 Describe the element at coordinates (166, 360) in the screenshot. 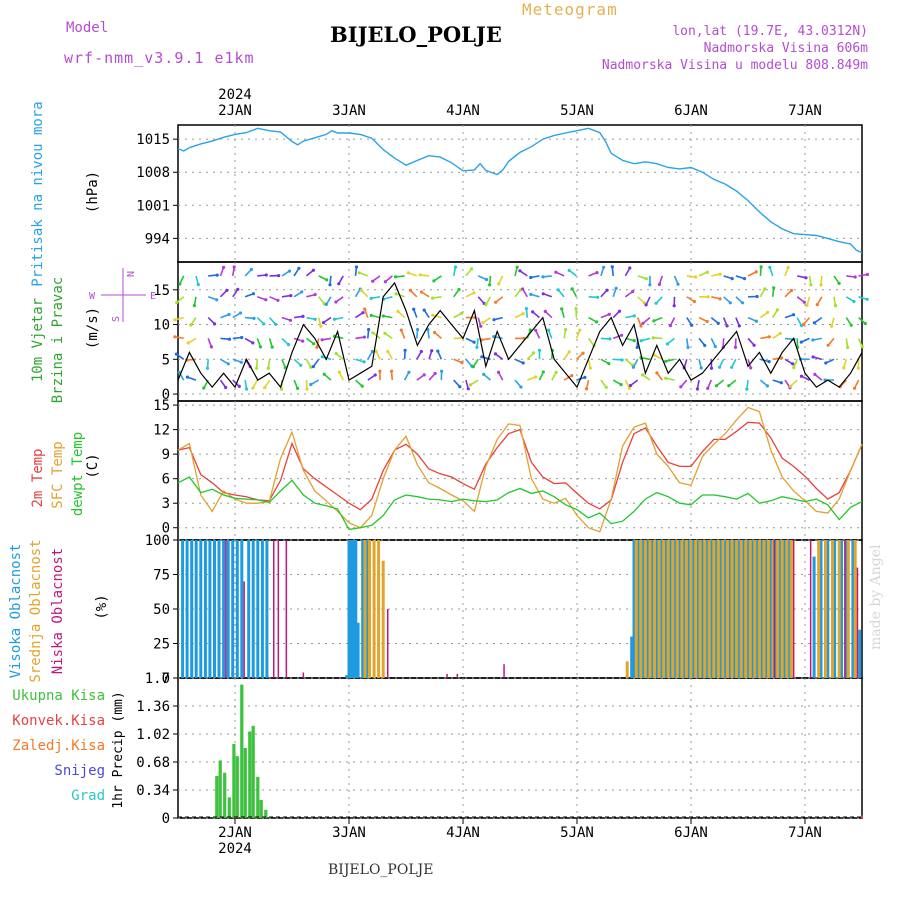

I see `y-tick-label: 5` at that location.